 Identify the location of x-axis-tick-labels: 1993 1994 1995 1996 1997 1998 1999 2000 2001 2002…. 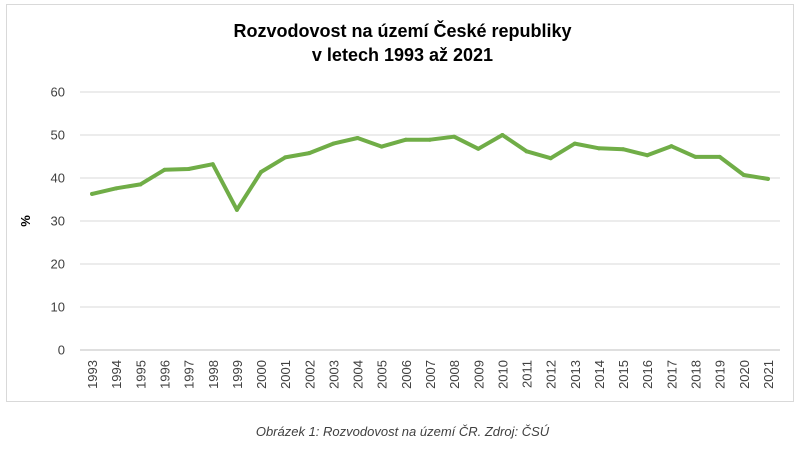
(430, 374).